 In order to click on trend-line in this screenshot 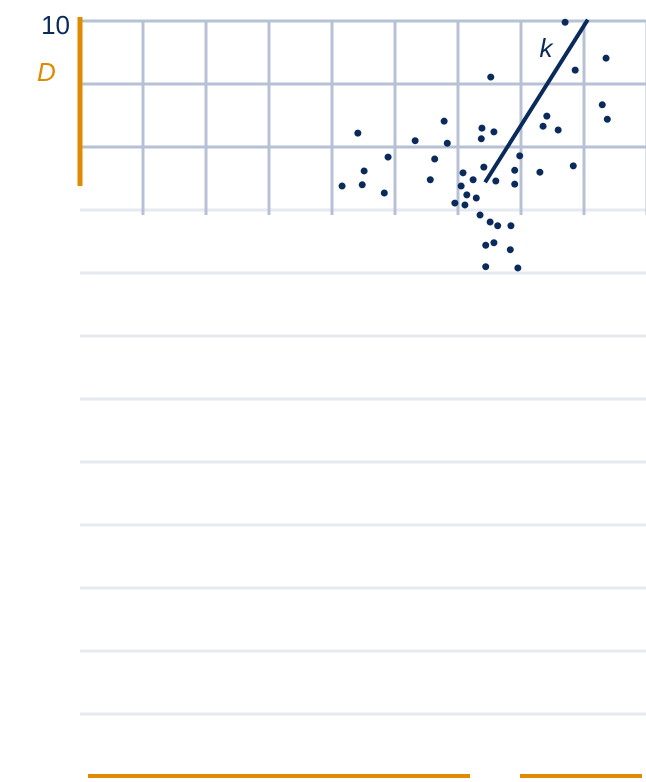, I will do `click(536, 101)`.